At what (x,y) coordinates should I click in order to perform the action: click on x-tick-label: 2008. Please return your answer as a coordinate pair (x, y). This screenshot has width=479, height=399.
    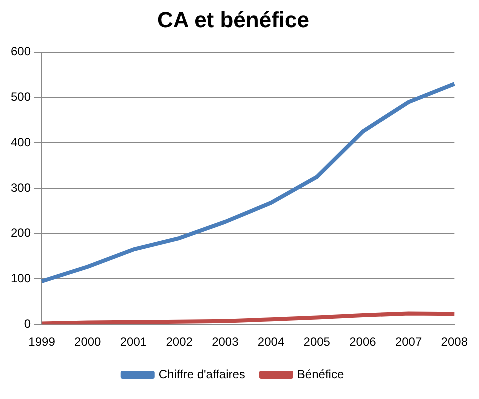
    Looking at the image, I should click on (454, 342).